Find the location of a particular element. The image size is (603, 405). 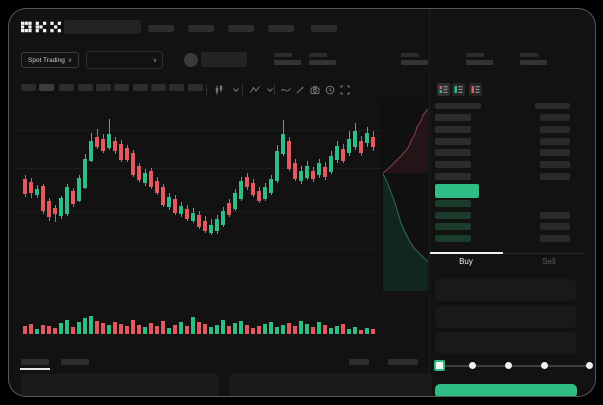

candle-type-icon is located at coordinates (219, 90).